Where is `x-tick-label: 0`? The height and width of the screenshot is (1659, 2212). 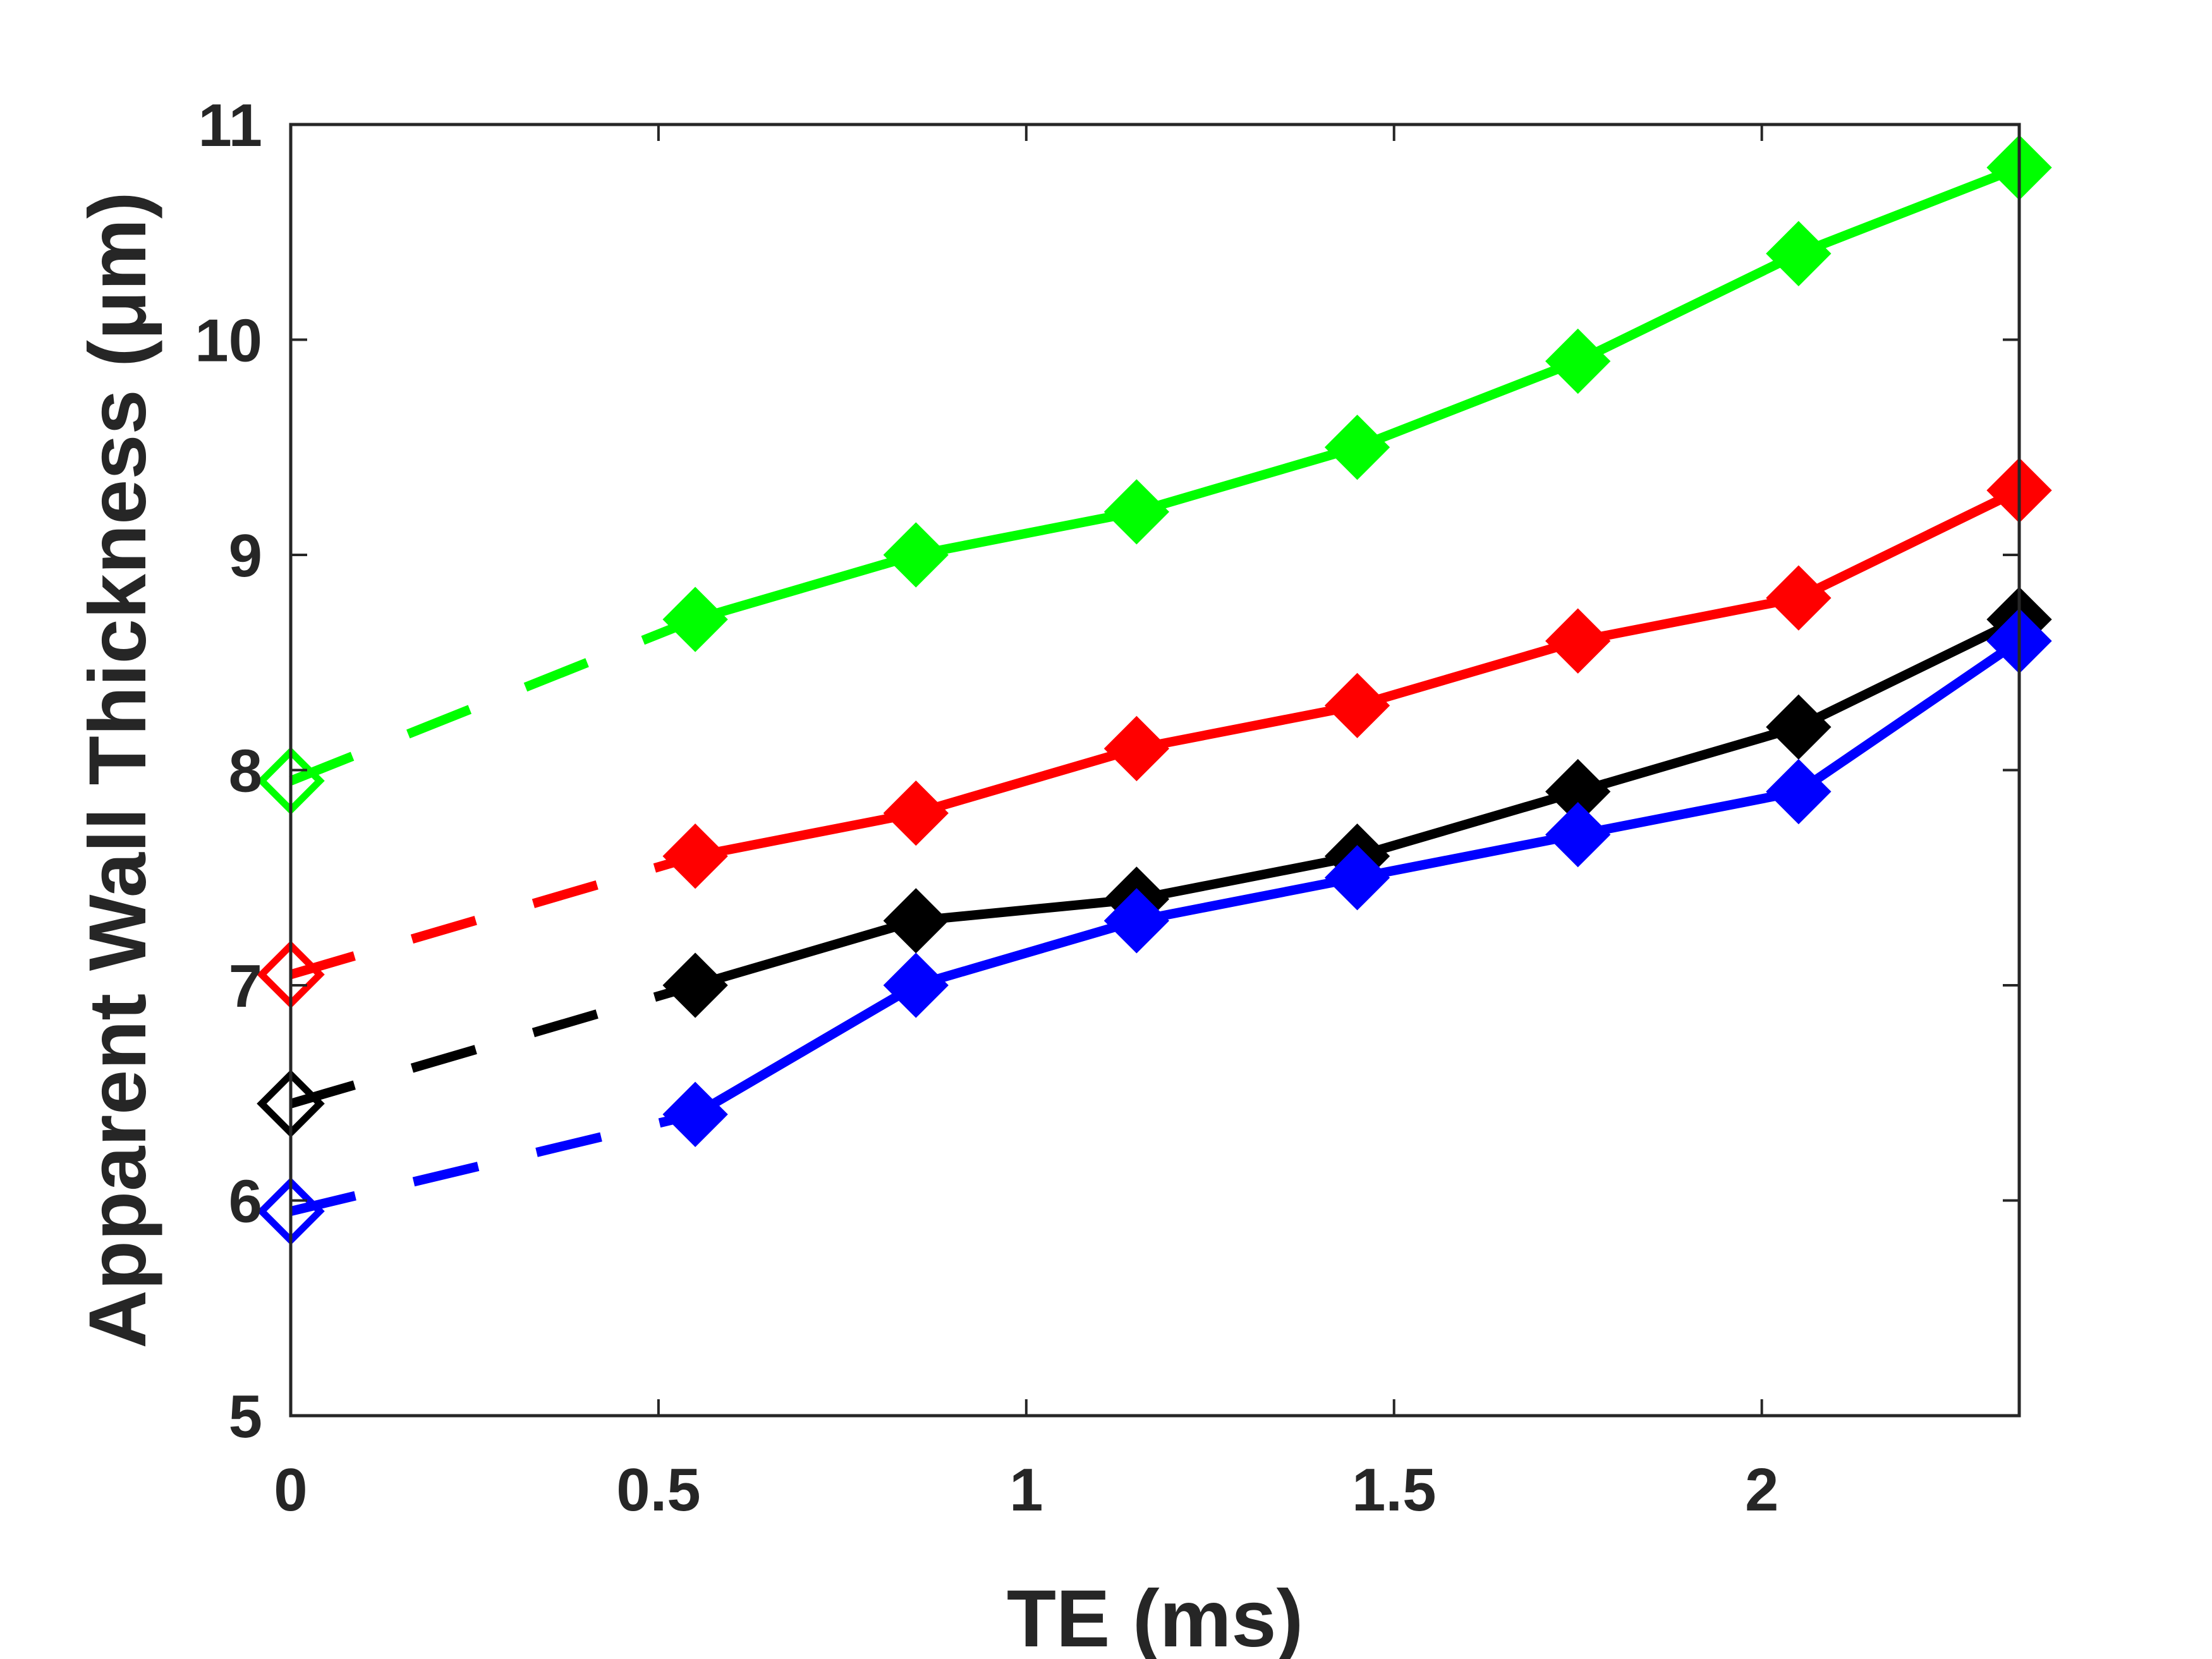 x-tick-label: 0 is located at coordinates (290, 1490).